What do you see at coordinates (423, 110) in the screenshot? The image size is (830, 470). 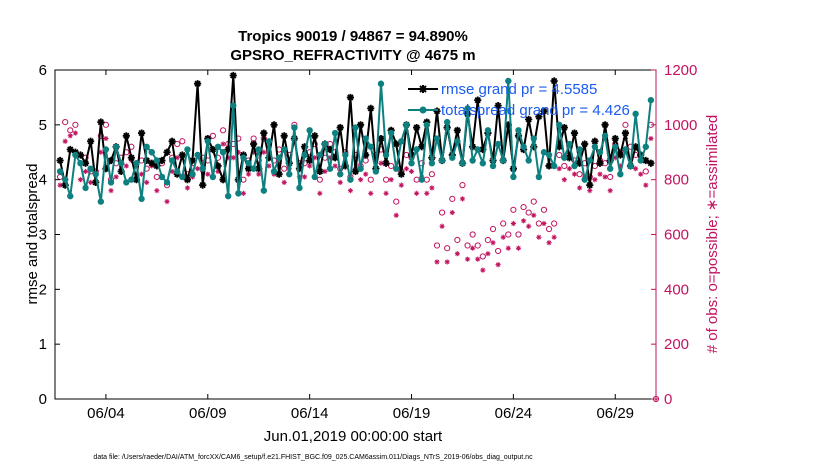 I see `legend-spread-marker` at bounding box center [423, 110].